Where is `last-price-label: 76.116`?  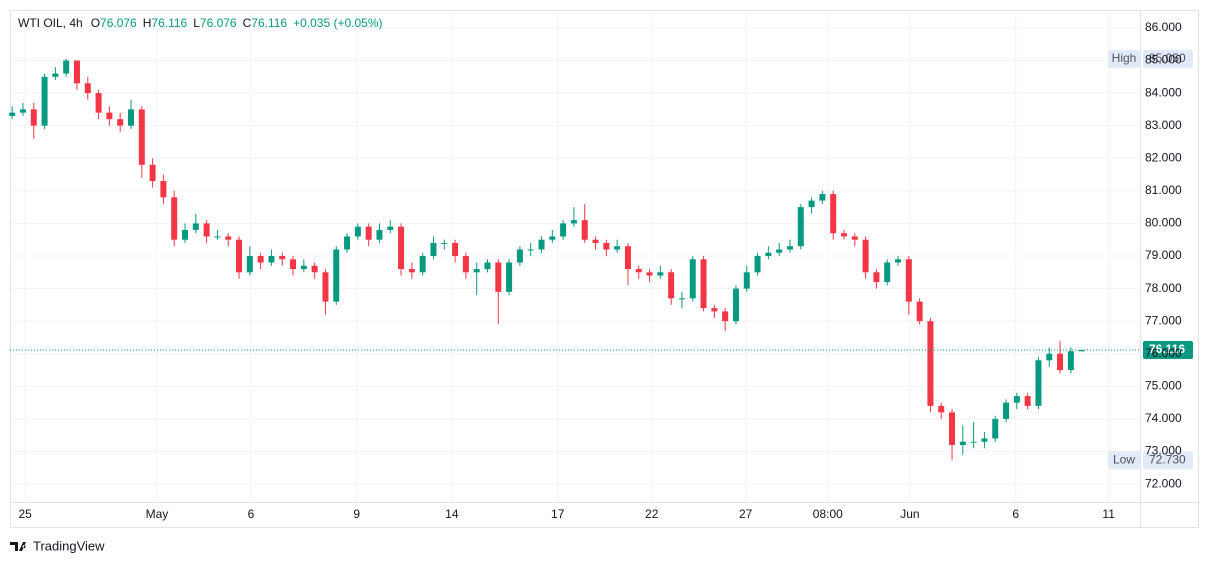
last-price-label: 76.116 is located at coordinates (1167, 349).